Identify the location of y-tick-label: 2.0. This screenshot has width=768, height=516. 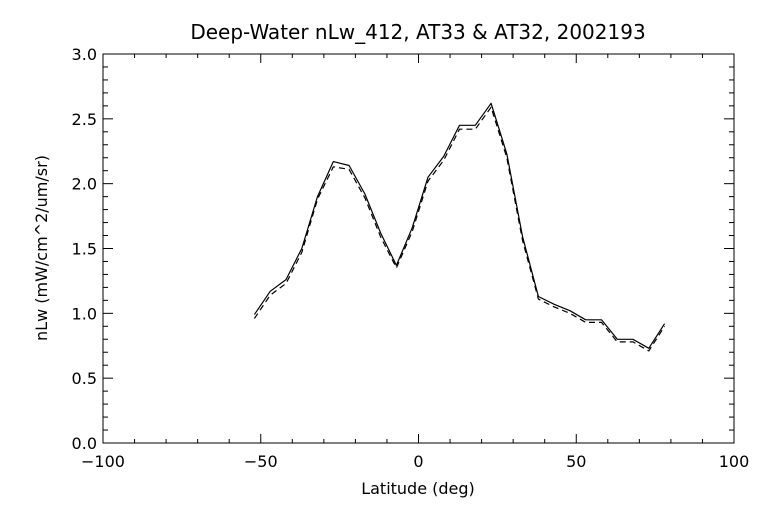
(84, 184).